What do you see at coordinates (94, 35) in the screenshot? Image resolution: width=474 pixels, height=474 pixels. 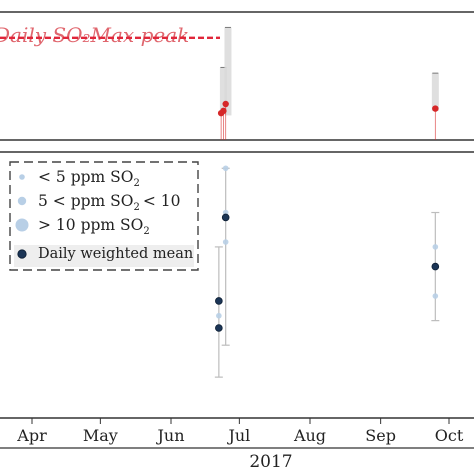 I see `top-panel-title: Daily SO₂Max peak` at bounding box center [94, 35].